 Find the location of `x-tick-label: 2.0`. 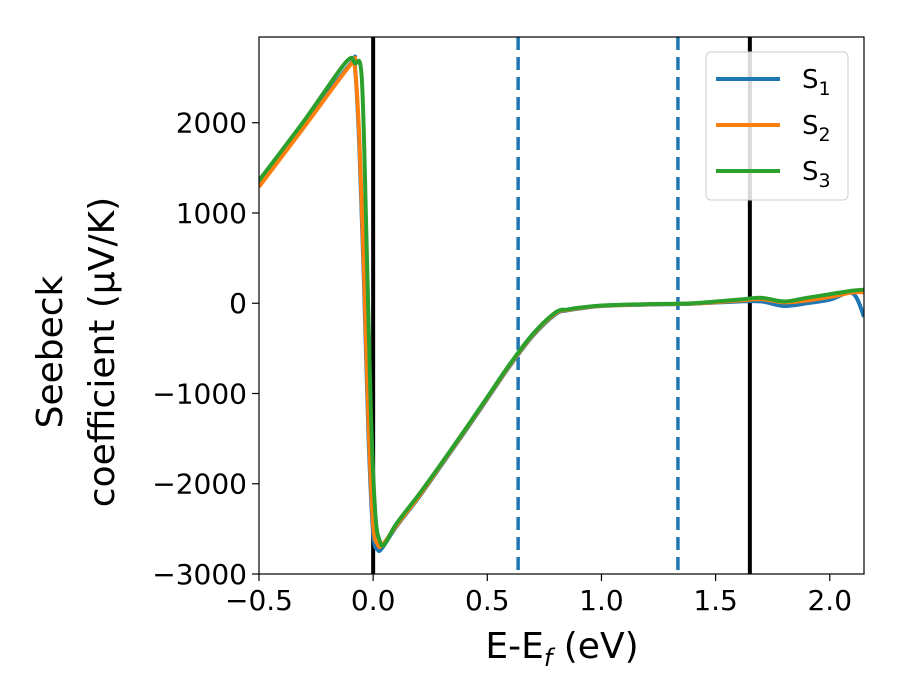

x-tick-label: 2.0 is located at coordinates (829, 600).